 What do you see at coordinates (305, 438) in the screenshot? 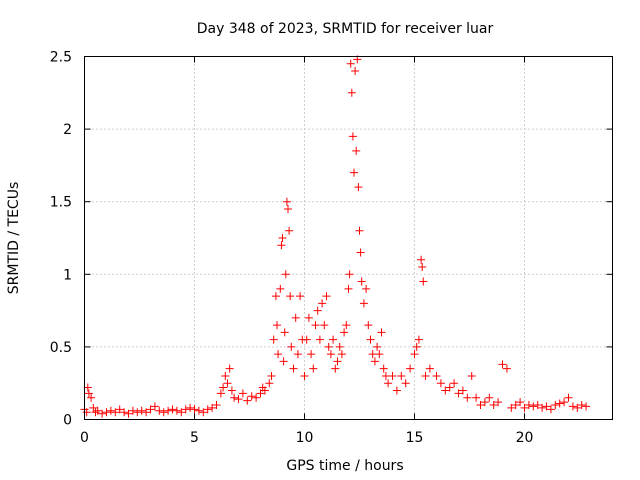
I see `x-tick-label: 10` at bounding box center [305, 438].